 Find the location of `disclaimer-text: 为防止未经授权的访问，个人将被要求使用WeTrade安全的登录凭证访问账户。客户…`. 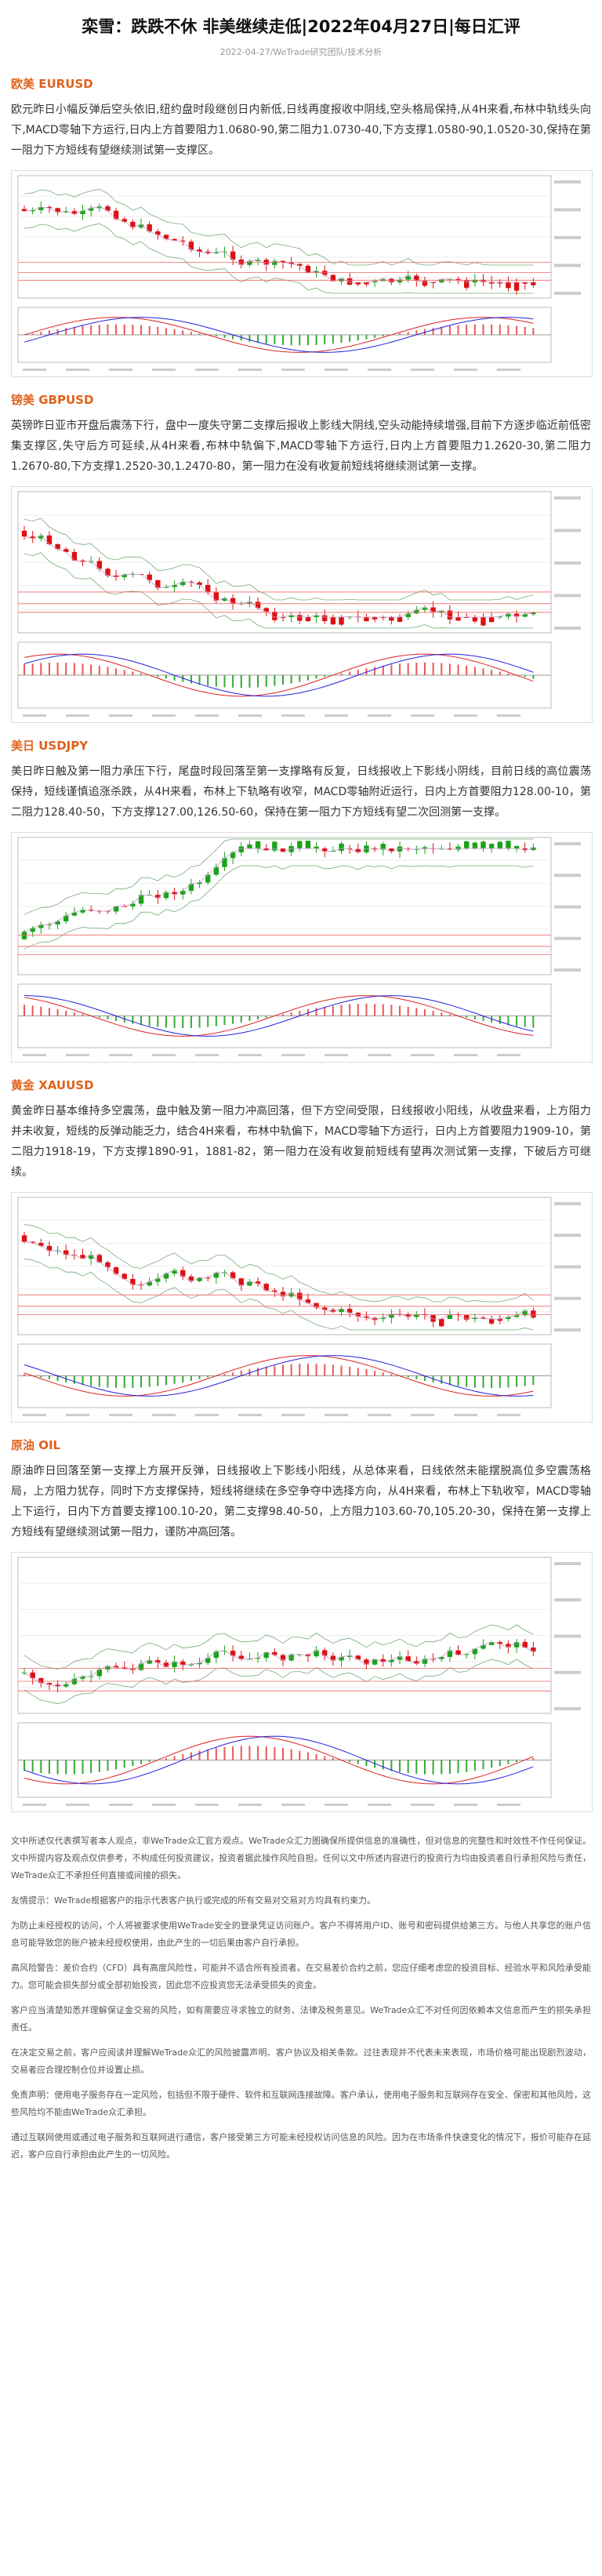

disclaimer-text: 为防止未经授权的访问，个人将被要求使用WeTrade安全的登录凭证访问账户。客户… is located at coordinates (301, 1934).